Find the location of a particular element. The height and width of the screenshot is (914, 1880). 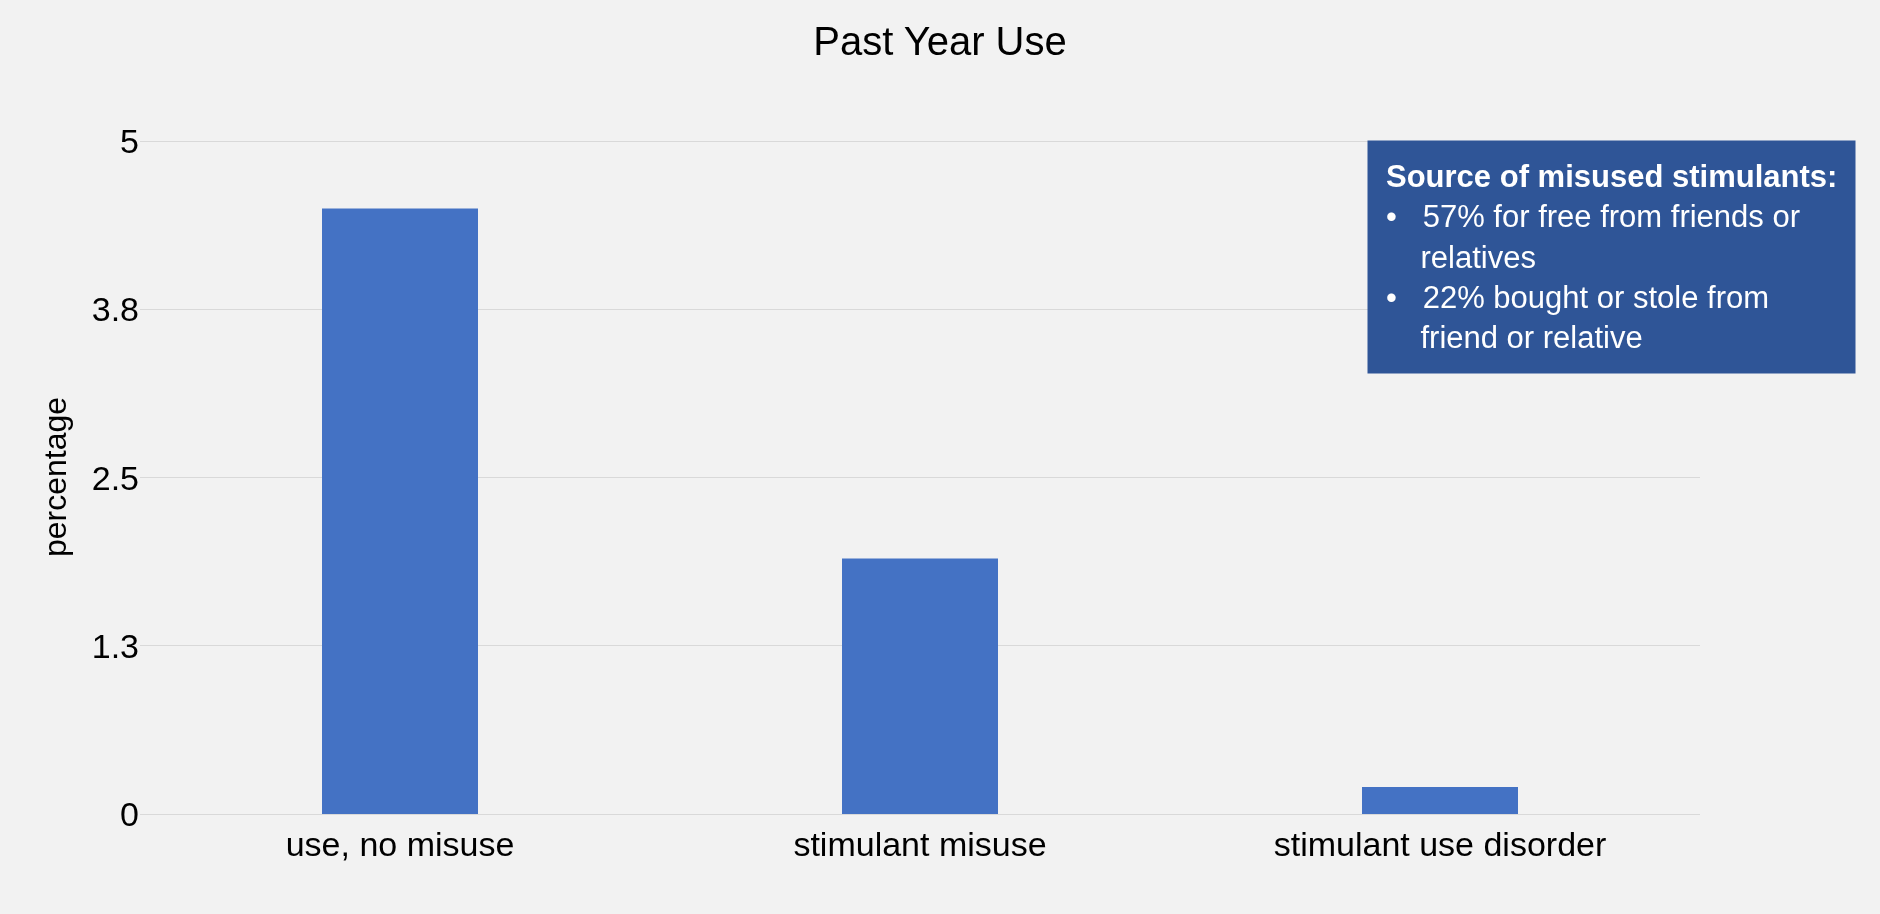

y-tick-label: 0 is located at coordinates (129, 813).